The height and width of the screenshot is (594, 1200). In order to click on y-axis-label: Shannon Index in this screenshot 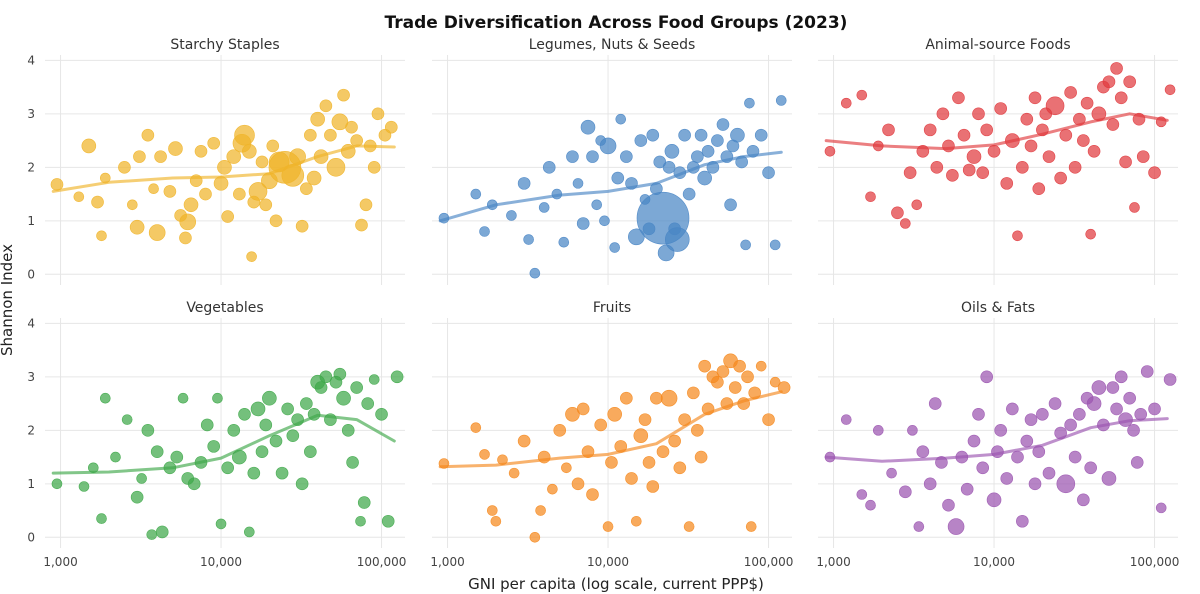, I will do `click(8, 300)`.